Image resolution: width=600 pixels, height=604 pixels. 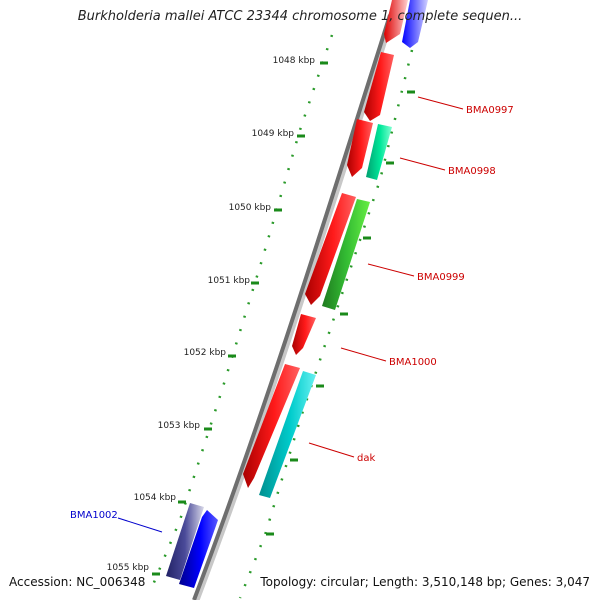 What do you see at coordinates (250, 208) in the screenshot?
I see `tick-label: 1050 kbp` at bounding box center [250, 208].